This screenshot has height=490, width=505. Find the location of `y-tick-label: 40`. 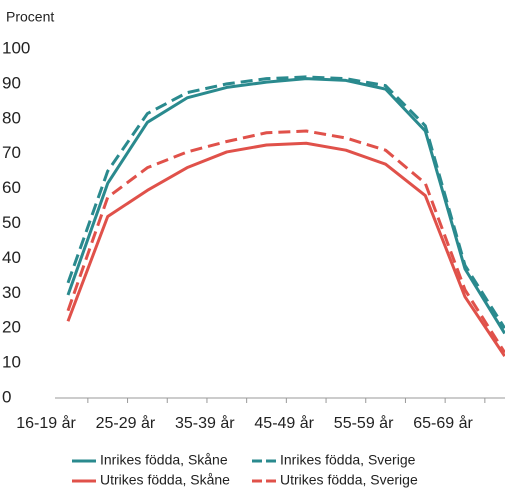

y-tick-label: 40 is located at coordinates (11, 257).